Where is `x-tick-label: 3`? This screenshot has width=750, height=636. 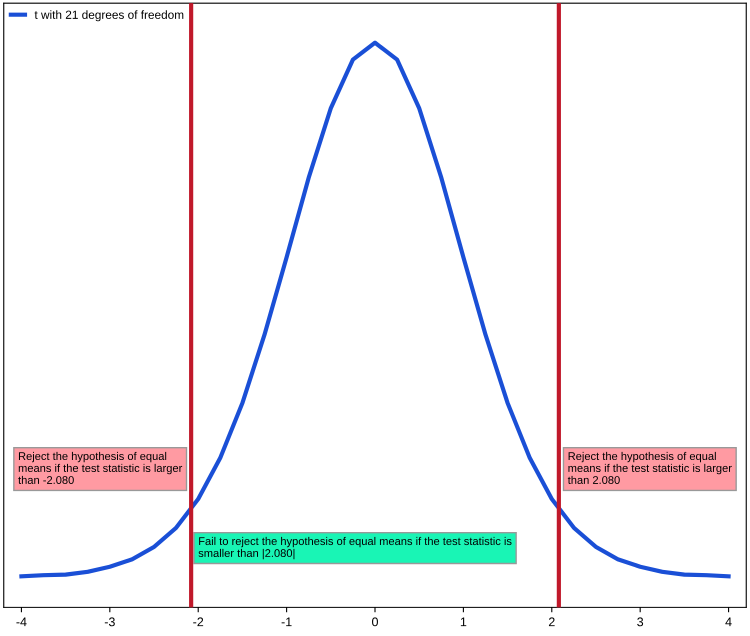
x-tick-label: 3 is located at coordinates (640, 621).